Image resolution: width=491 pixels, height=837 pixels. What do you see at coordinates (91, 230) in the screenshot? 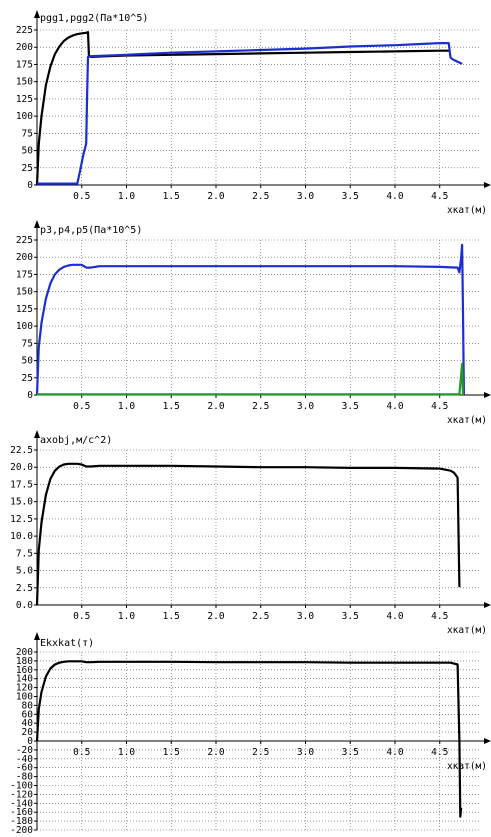
I see `chart-title: p3,p4,p5(Па*10^5)` at bounding box center [91, 230].